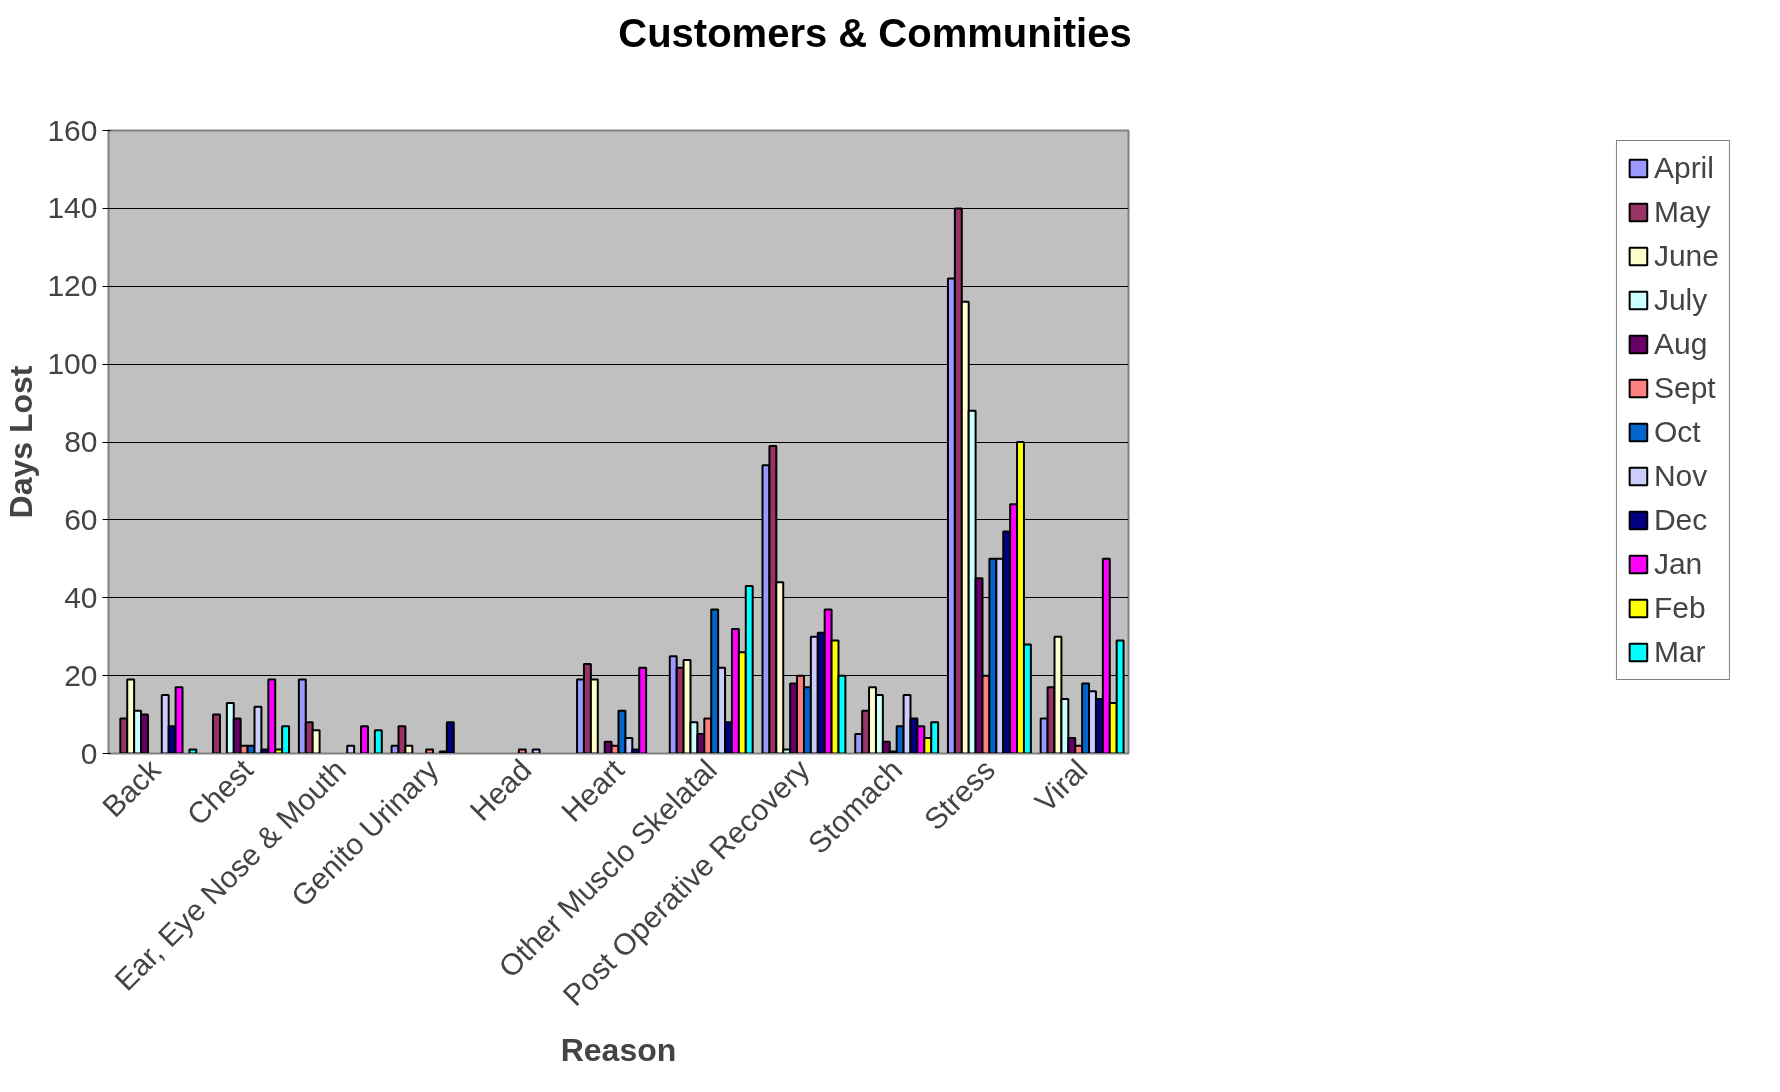 The image size is (1780, 1092). What do you see at coordinates (1679, 608) in the screenshot?
I see `legend-label: Feb` at bounding box center [1679, 608].